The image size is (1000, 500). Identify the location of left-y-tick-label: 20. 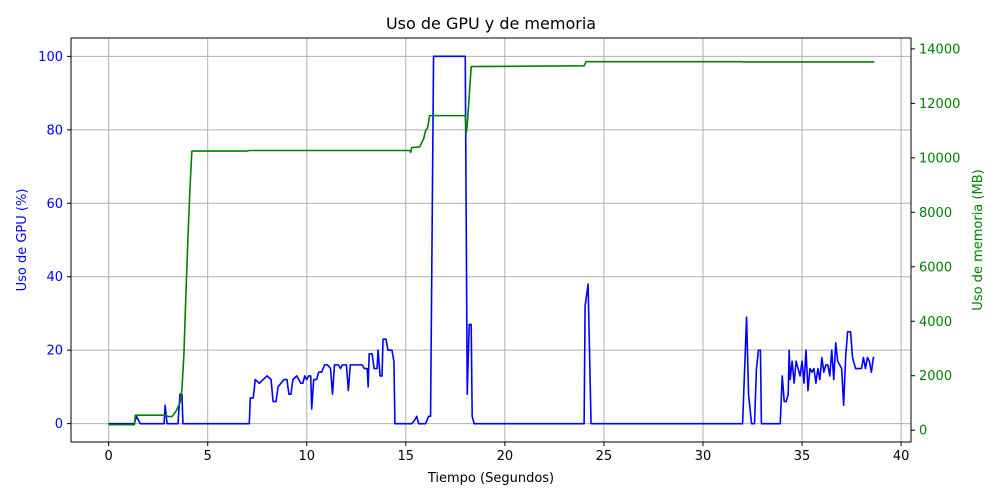
(54, 351).